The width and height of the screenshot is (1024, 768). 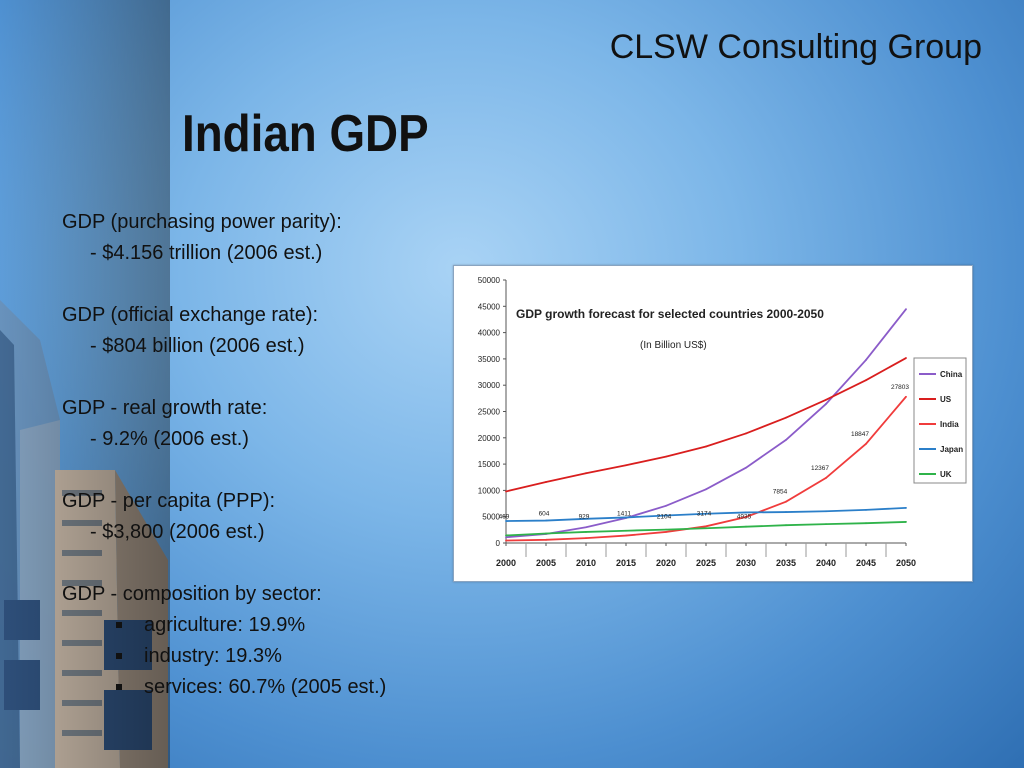 What do you see at coordinates (265, 687) in the screenshot?
I see `list-item-text: services: 60.7% (2005 est.)` at bounding box center [265, 687].